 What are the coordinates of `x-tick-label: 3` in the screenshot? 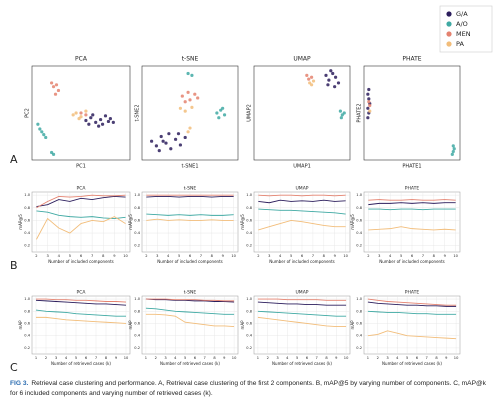 It's located at (56, 358).